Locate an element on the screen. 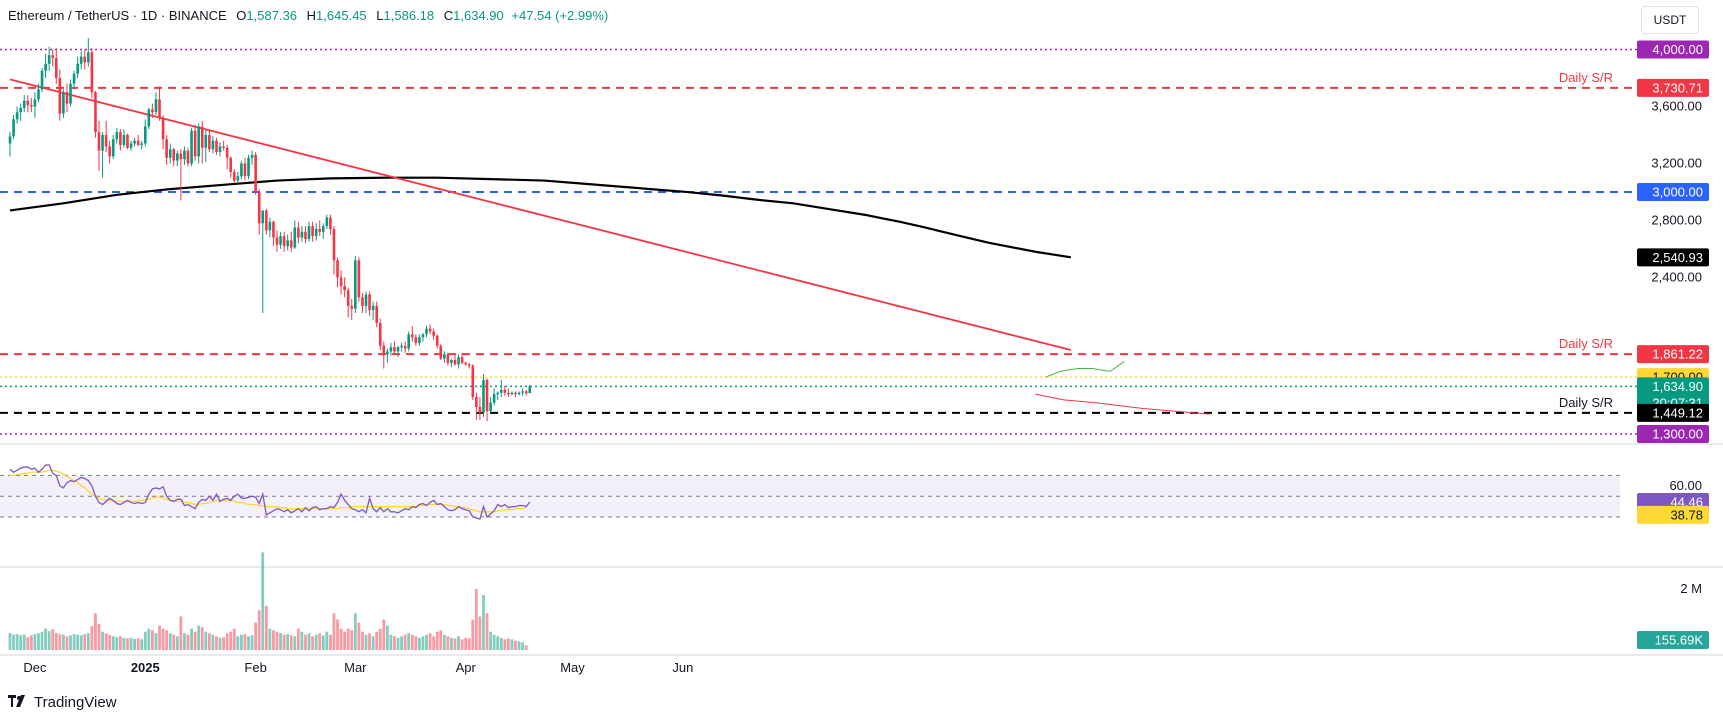  rsi-ma-badge is located at coordinates (1673, 514).